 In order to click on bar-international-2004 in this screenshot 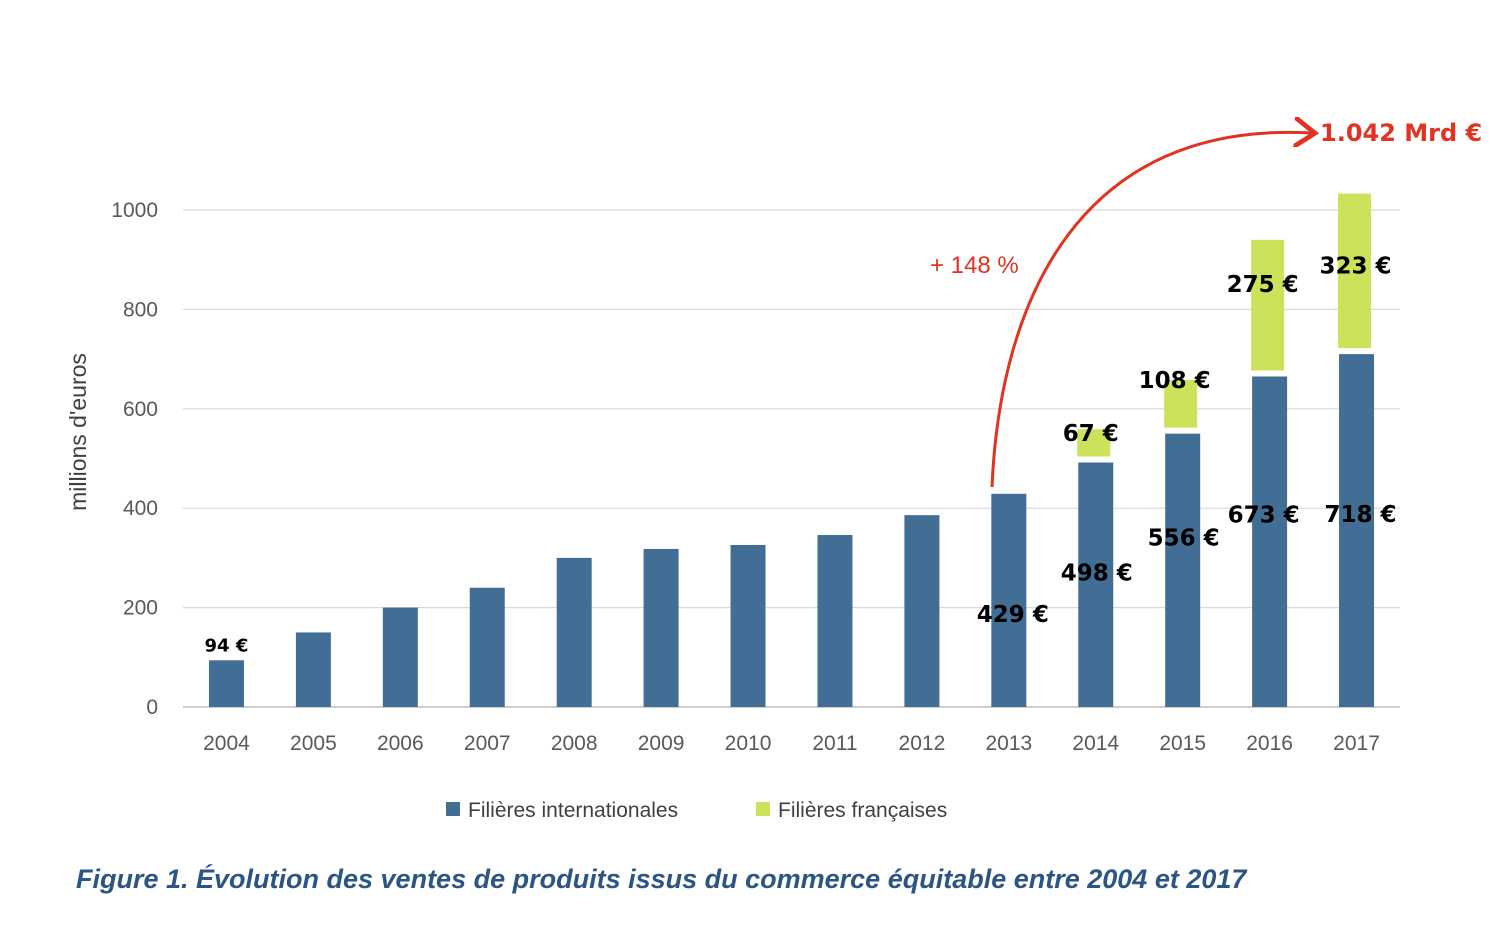, I will do `click(226, 683)`.